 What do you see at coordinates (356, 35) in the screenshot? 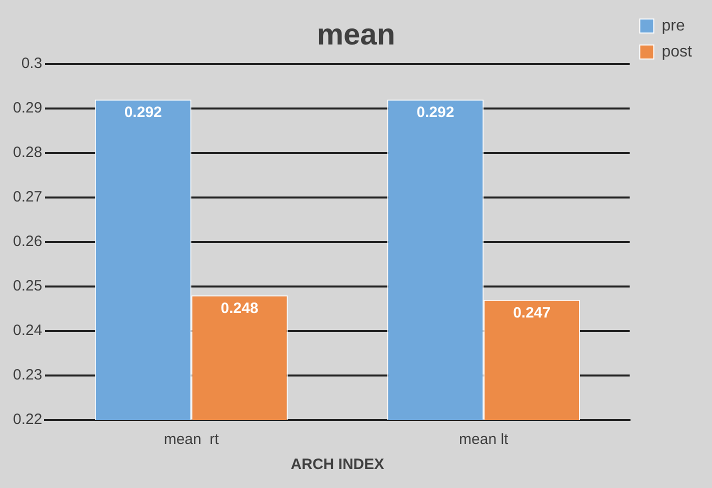
I see `chart-title: mean` at bounding box center [356, 35].